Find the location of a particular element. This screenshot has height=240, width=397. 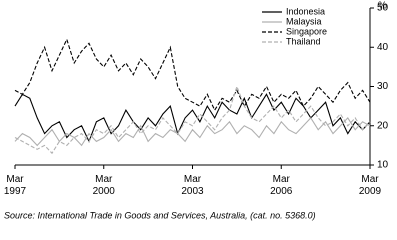

y-tick-label: 30 is located at coordinates (383, 86).